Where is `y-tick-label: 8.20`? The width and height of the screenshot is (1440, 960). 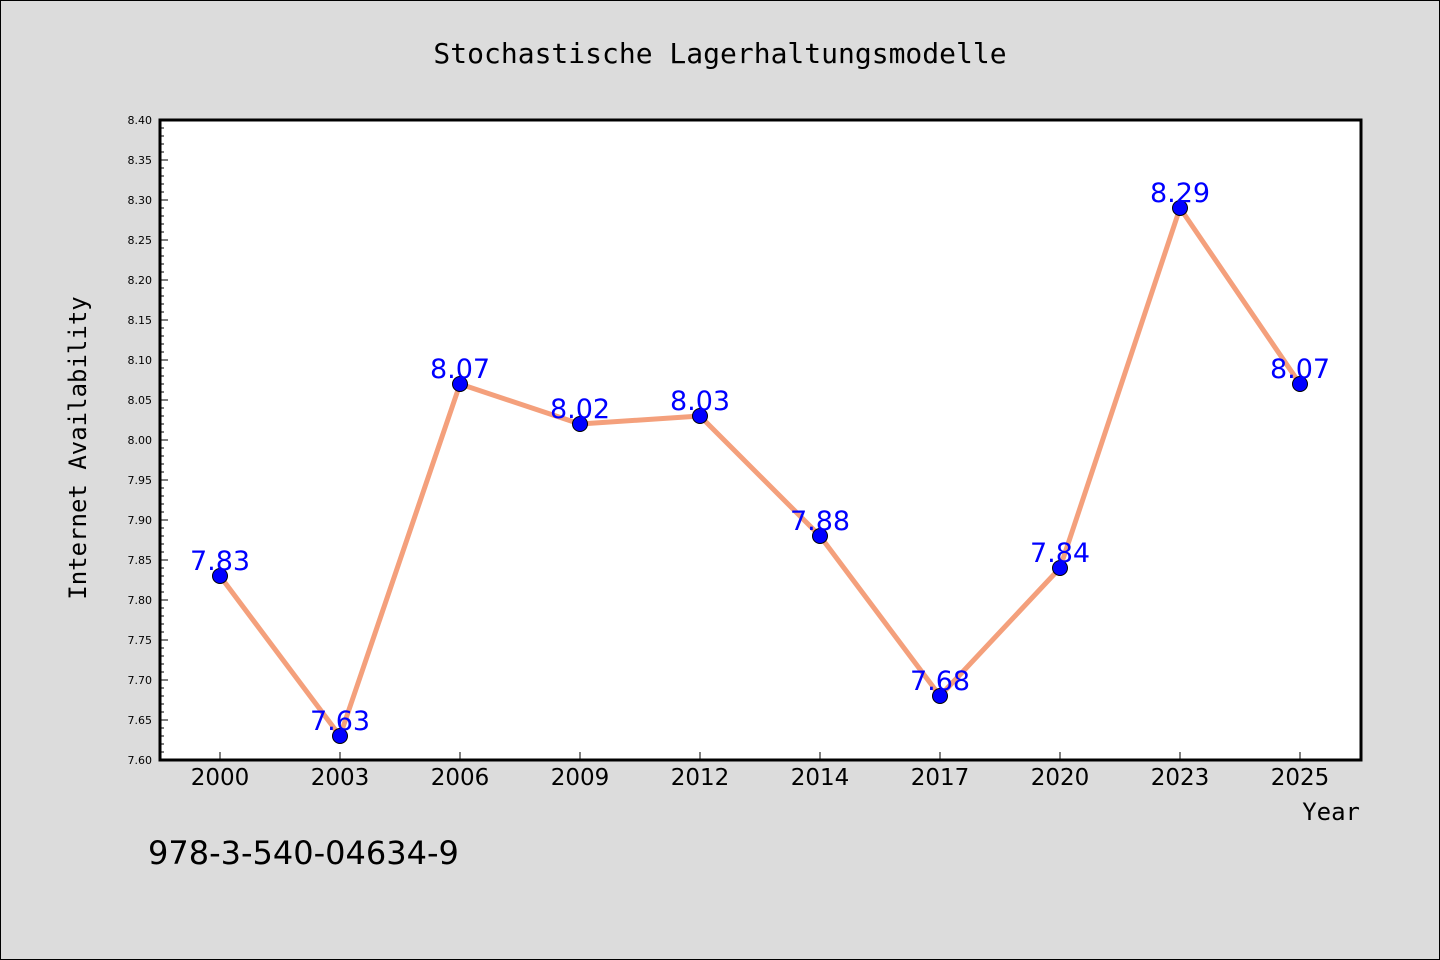 y-tick-label: 8.20 is located at coordinates (140, 280).